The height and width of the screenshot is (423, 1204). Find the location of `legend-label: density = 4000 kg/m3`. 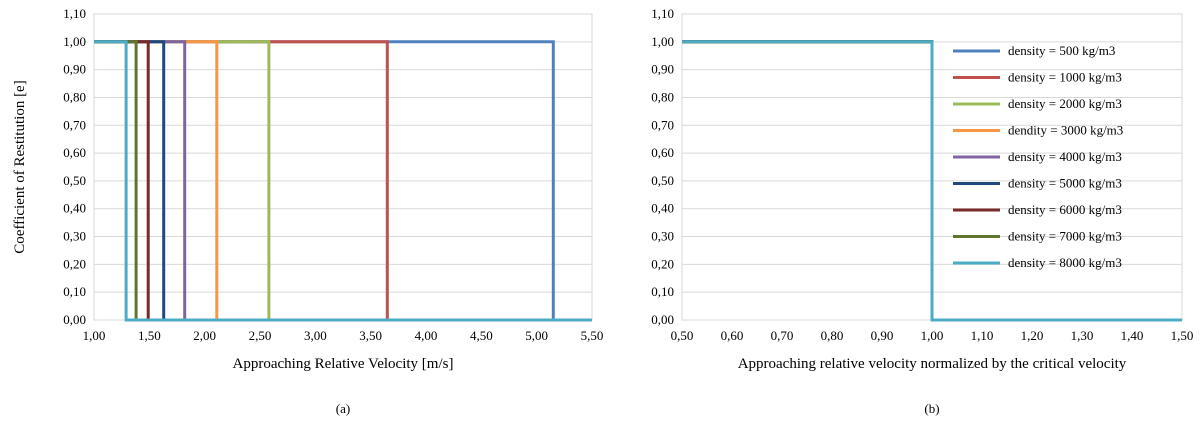

legend-label: density = 4000 kg/m3 is located at coordinates (1065, 156).